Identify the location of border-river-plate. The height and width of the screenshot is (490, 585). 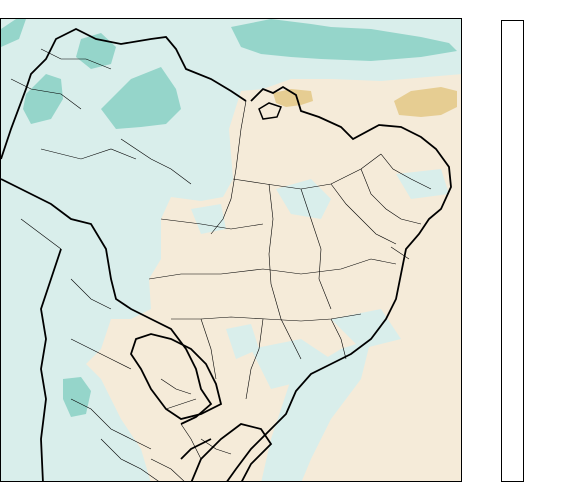
(196, 449).